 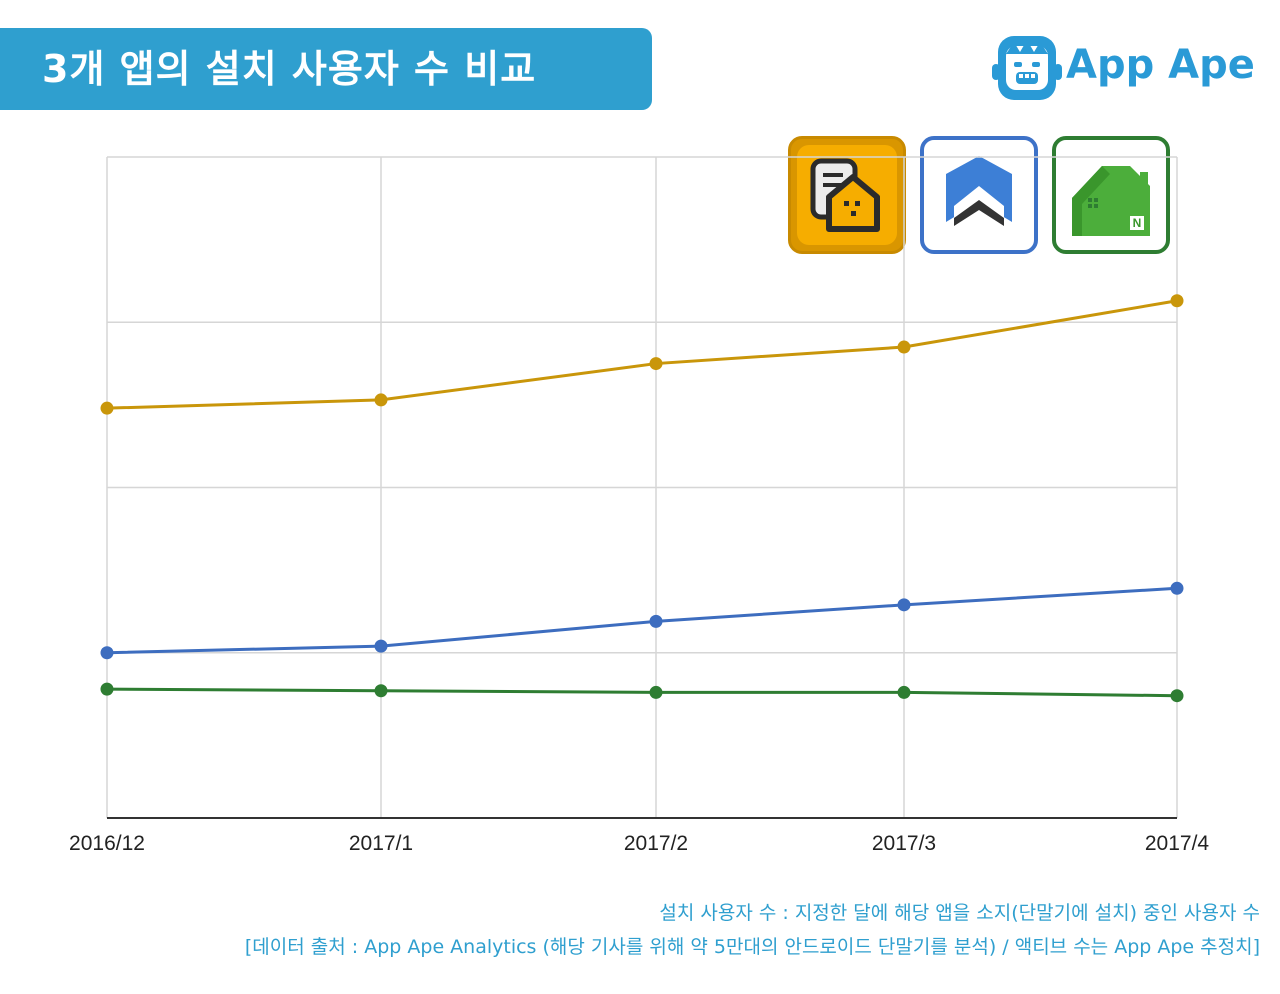 What do you see at coordinates (1027, 68) in the screenshot?
I see `ape-mascot-icon` at bounding box center [1027, 68].